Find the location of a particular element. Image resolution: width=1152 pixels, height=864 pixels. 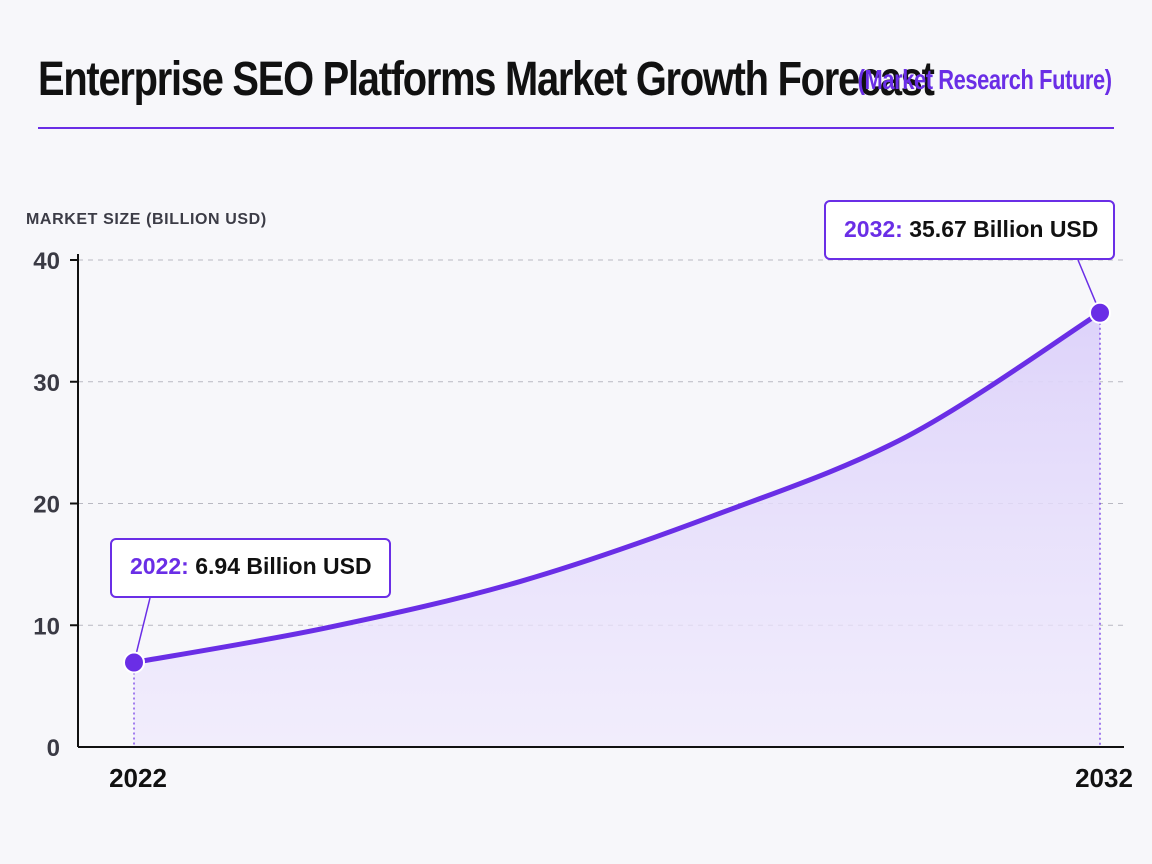

callout-2032: 2032: 35.67 Billion USD is located at coordinates (969, 230).